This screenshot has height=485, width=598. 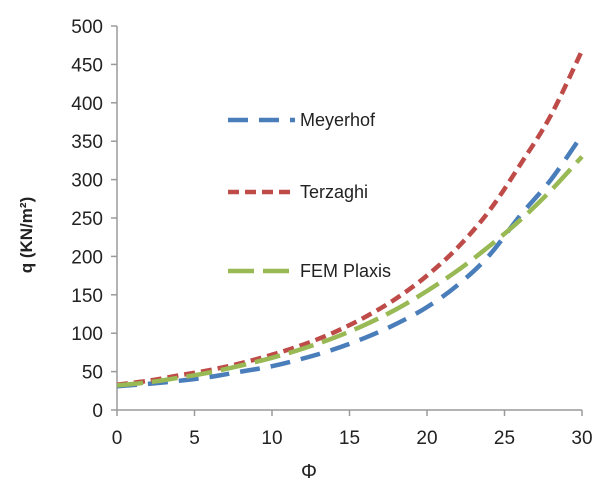 What do you see at coordinates (349, 438) in the screenshot?
I see `x-tick-label: 15` at bounding box center [349, 438].